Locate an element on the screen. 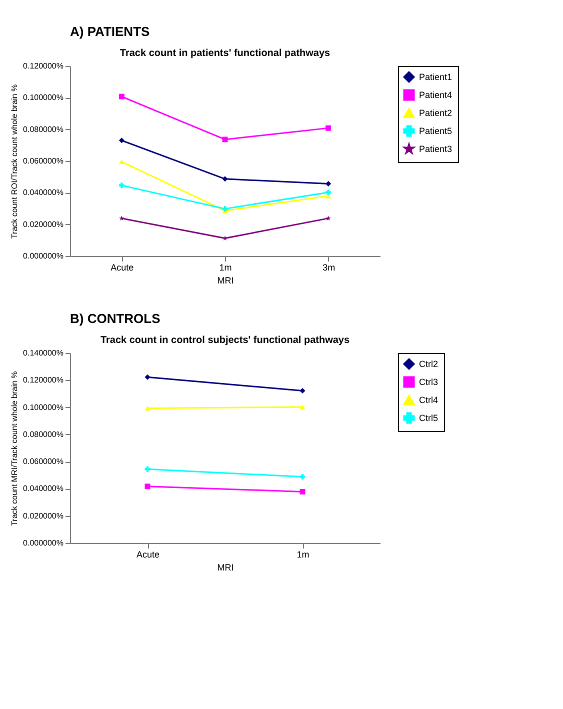 Image resolution: width=563 pixels, height=709 pixels. y-axis-title: Track count ROI/Track count whole brain % is located at coordinates (15, 161).